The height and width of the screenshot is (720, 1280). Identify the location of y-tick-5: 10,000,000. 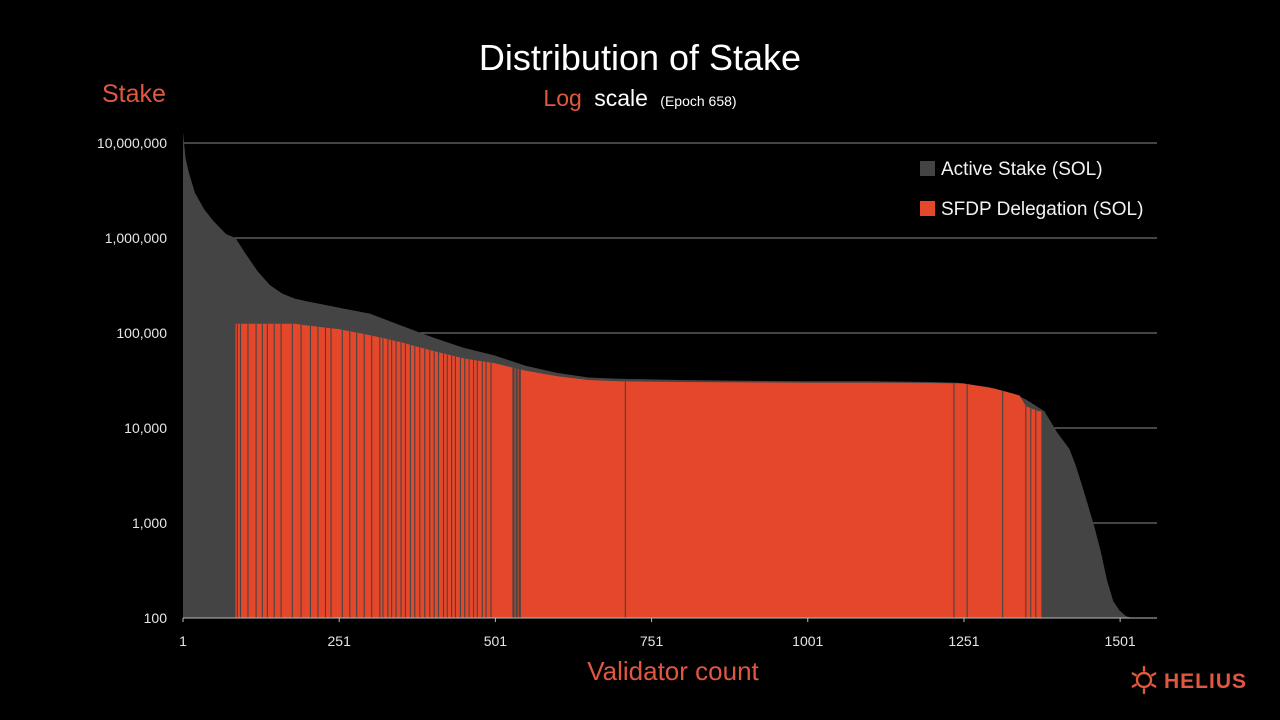
(132, 143).